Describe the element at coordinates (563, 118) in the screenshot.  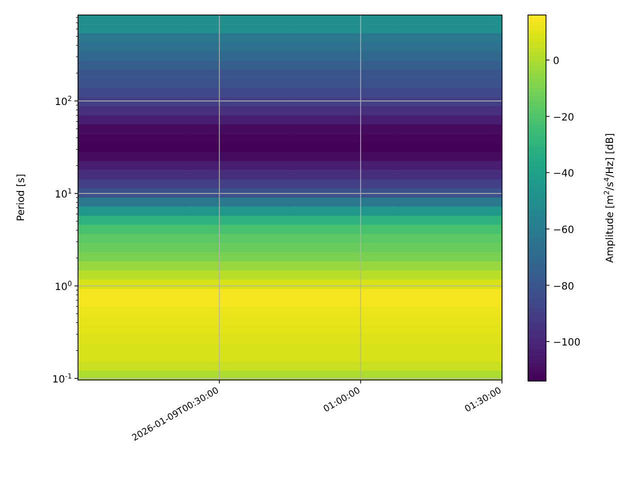
I see `color-bar-label: −20` at that location.